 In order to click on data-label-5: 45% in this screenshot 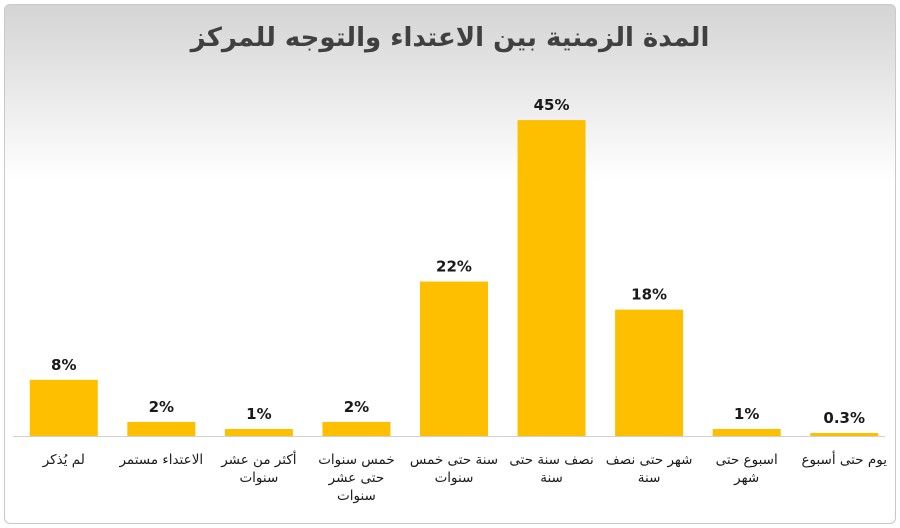, I will do `click(552, 105)`.